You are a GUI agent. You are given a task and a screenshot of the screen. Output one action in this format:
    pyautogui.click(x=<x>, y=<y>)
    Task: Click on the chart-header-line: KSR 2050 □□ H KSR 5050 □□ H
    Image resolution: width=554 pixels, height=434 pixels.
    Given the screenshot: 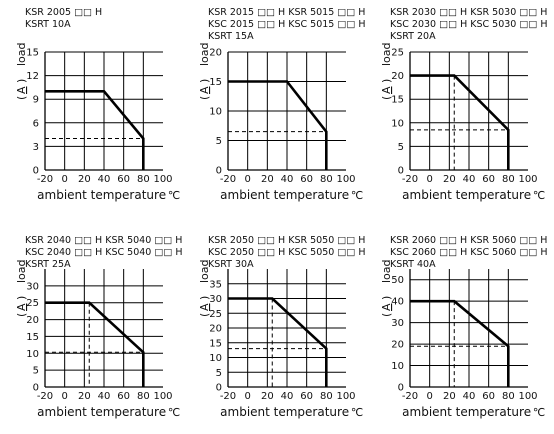 What is the action you would take?
    pyautogui.click(x=286, y=240)
    